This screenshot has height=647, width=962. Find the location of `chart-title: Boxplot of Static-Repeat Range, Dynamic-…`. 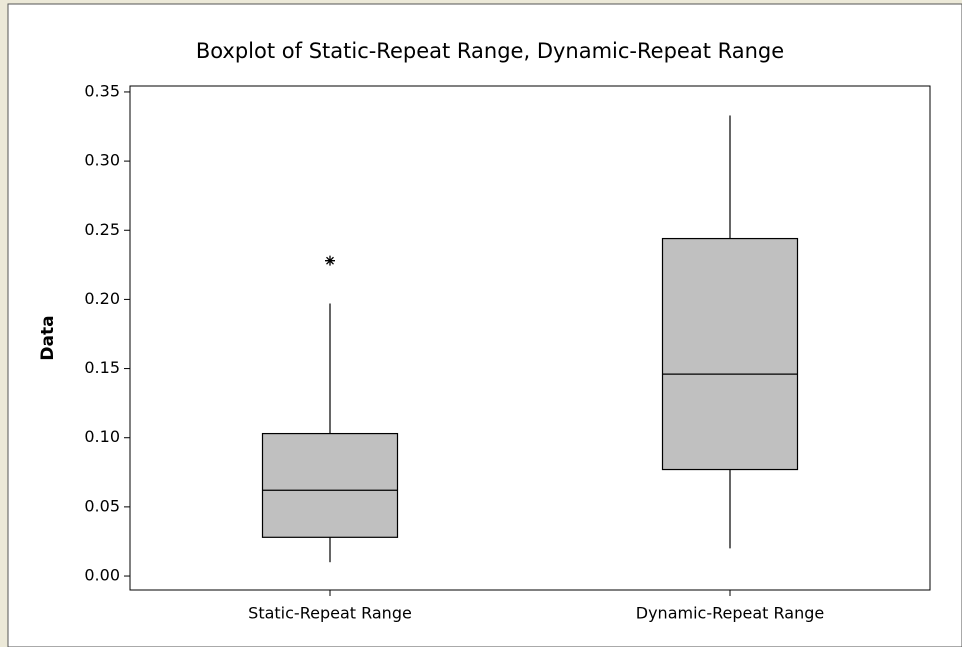

chart-title: Boxplot of Static-Repeat Range, Dynamic-… is located at coordinates (490, 51).